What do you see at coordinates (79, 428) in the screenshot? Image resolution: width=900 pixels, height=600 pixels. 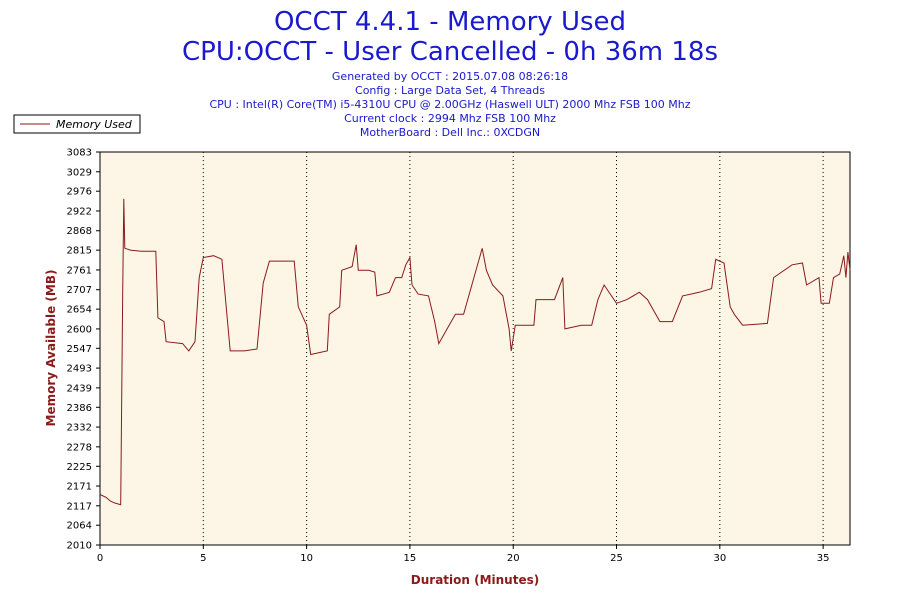 I see `y-tick-label: 2332` at bounding box center [79, 428].